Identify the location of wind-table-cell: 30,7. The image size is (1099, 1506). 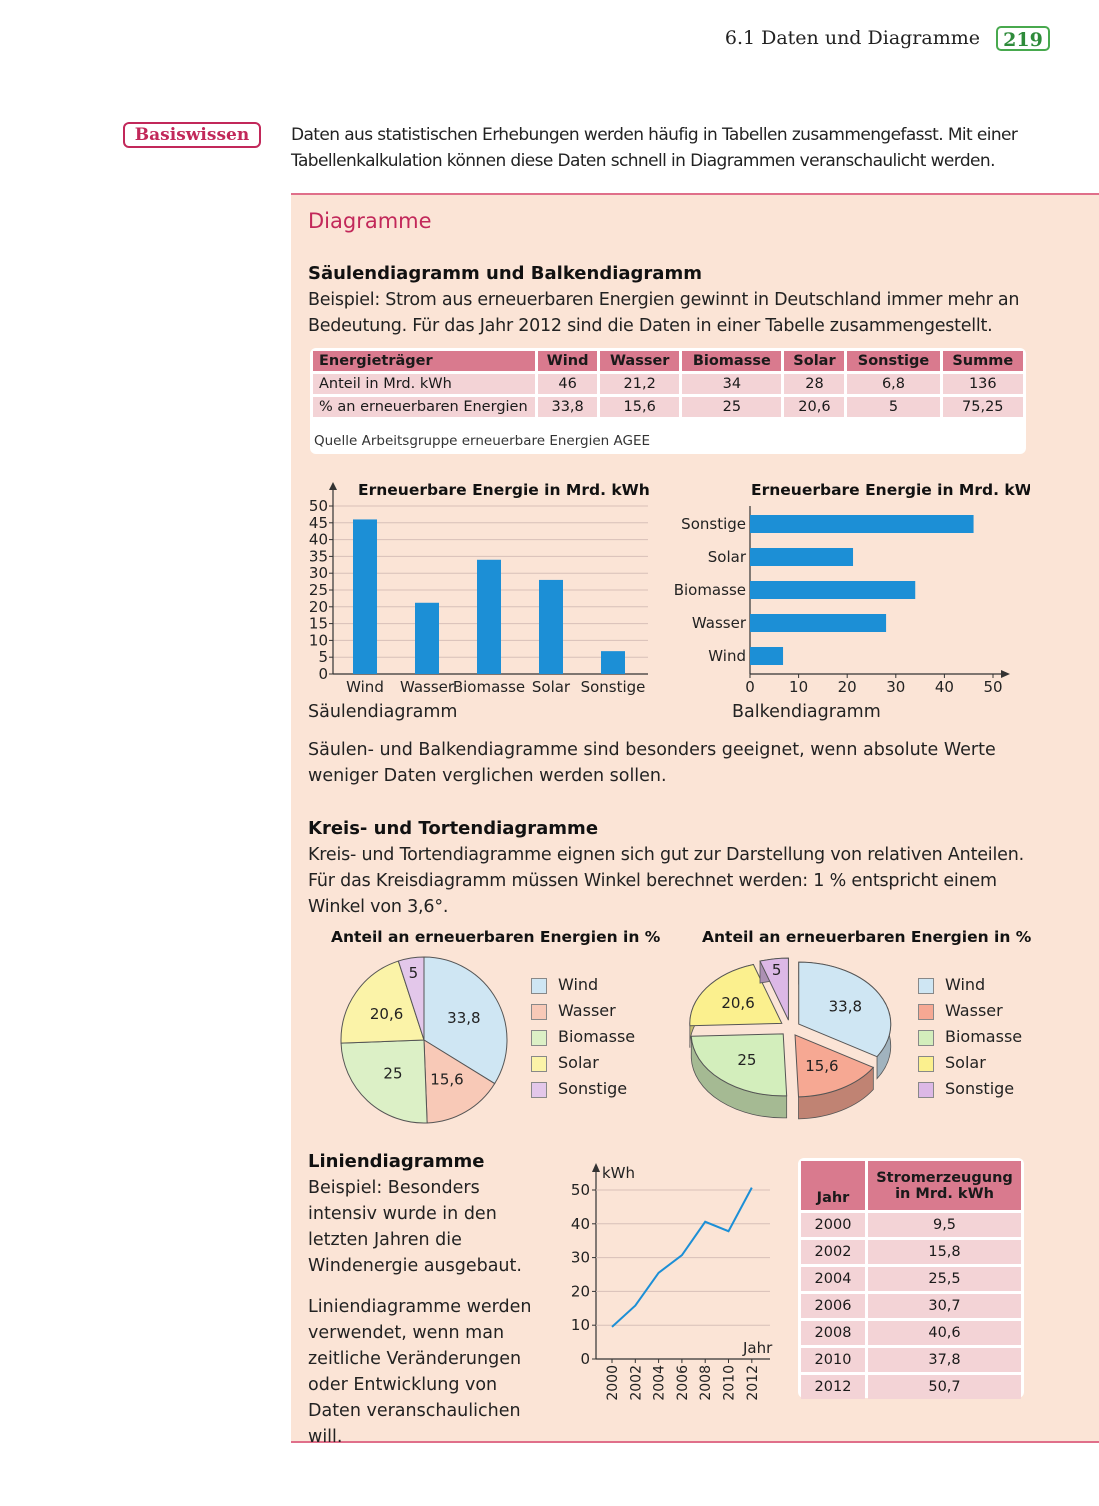
(944, 1306).